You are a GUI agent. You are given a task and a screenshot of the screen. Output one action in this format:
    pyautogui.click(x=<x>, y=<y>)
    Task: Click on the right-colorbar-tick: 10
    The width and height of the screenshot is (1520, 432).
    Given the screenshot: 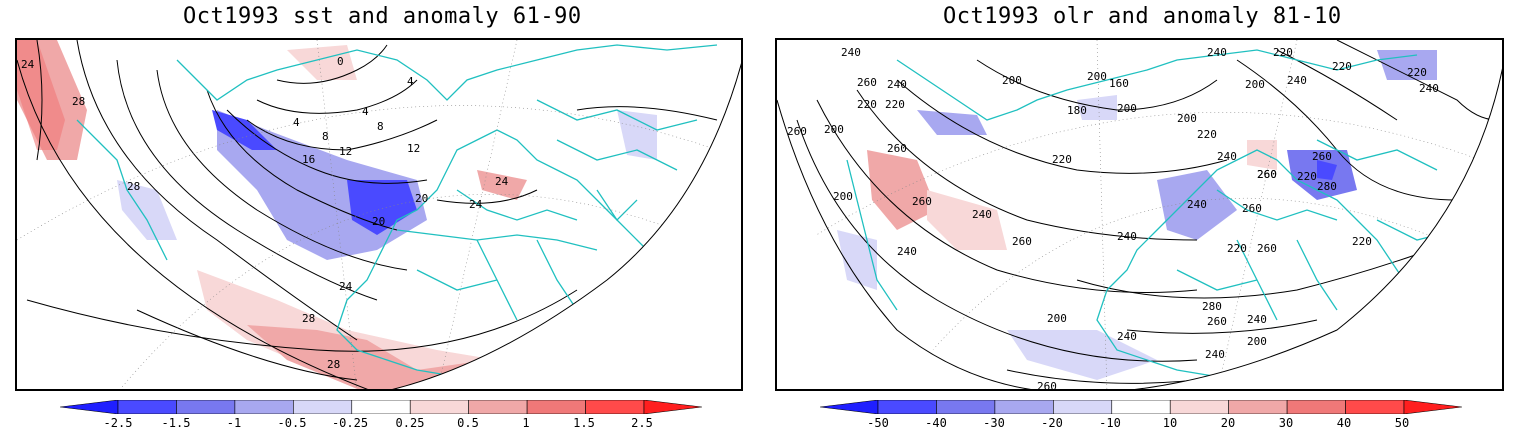 What is the action you would take?
    pyautogui.click(x=1170, y=423)
    